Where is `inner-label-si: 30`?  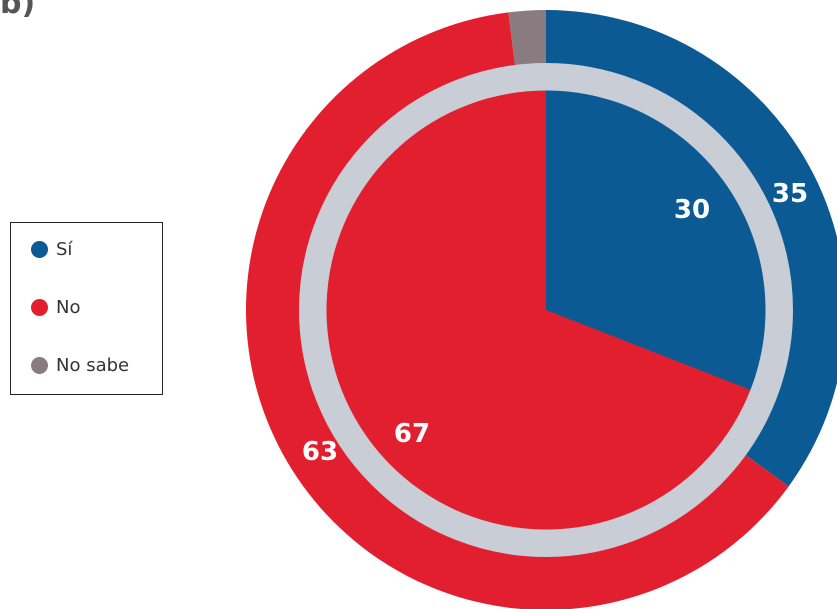
inner-label-si: 30 is located at coordinates (692, 210).